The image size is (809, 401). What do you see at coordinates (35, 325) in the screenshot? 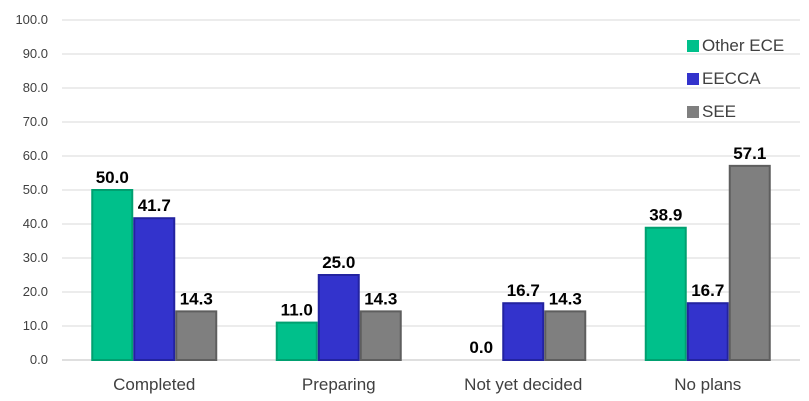
I see `y-tick-label: 10.0` at bounding box center [35, 325].